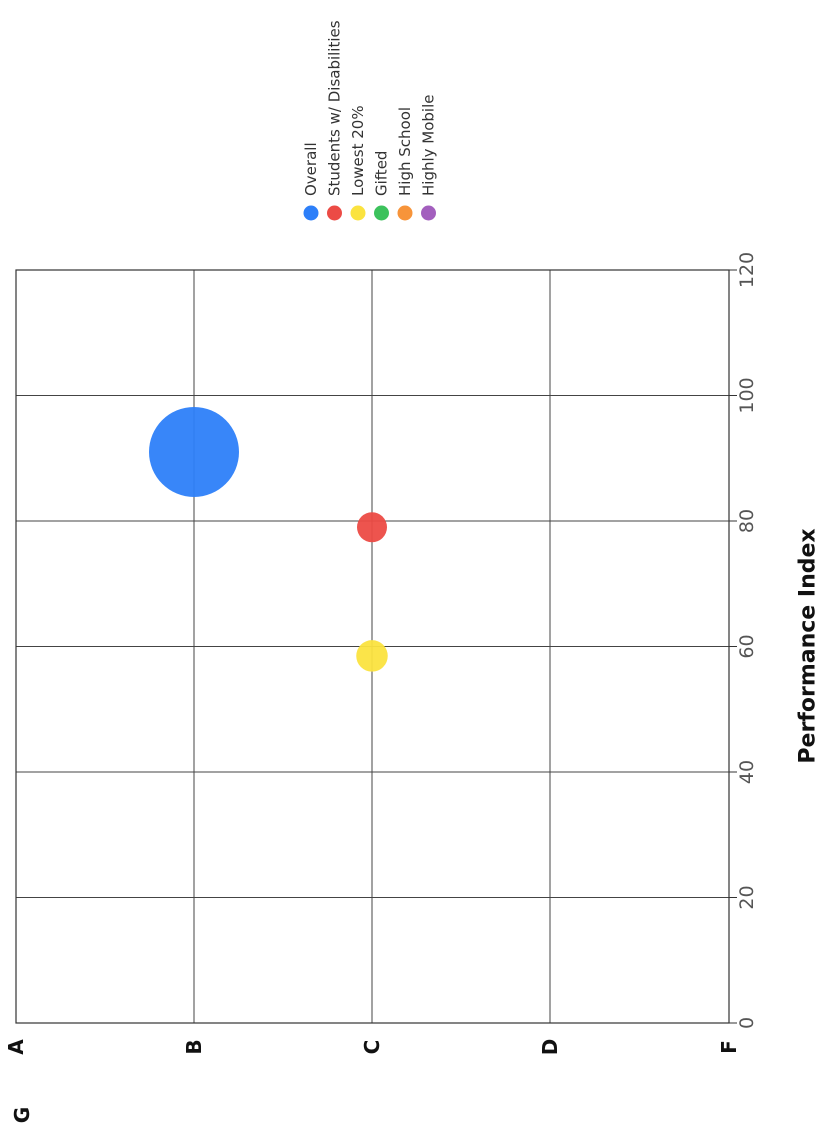  I want to click on legend-item: Highly Mobile, so click(429, 158).